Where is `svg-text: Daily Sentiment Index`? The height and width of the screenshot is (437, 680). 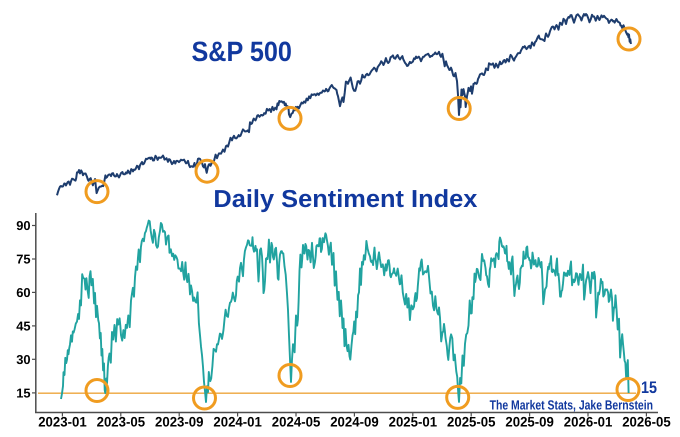 svg-text: Daily Sentiment Index is located at coordinates (345, 199).